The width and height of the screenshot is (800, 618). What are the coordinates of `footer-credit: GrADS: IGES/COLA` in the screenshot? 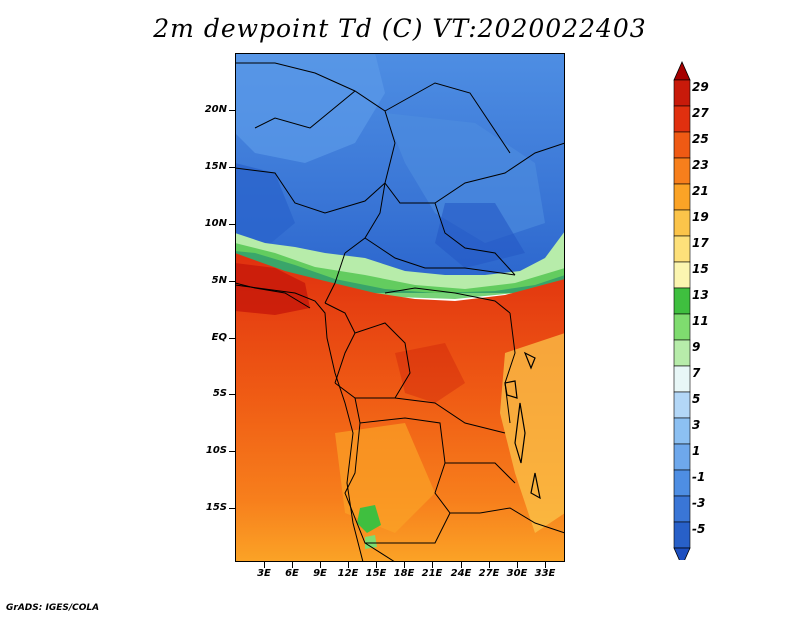 It's located at (53, 608).